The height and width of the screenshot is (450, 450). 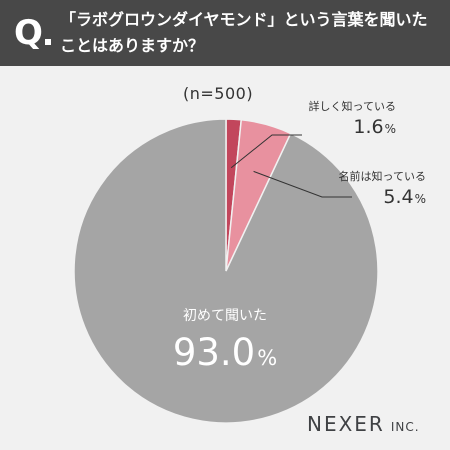 What do you see at coordinates (218, 93) in the screenshot?
I see `sample-size-label: (n=500)` at bounding box center [218, 93].